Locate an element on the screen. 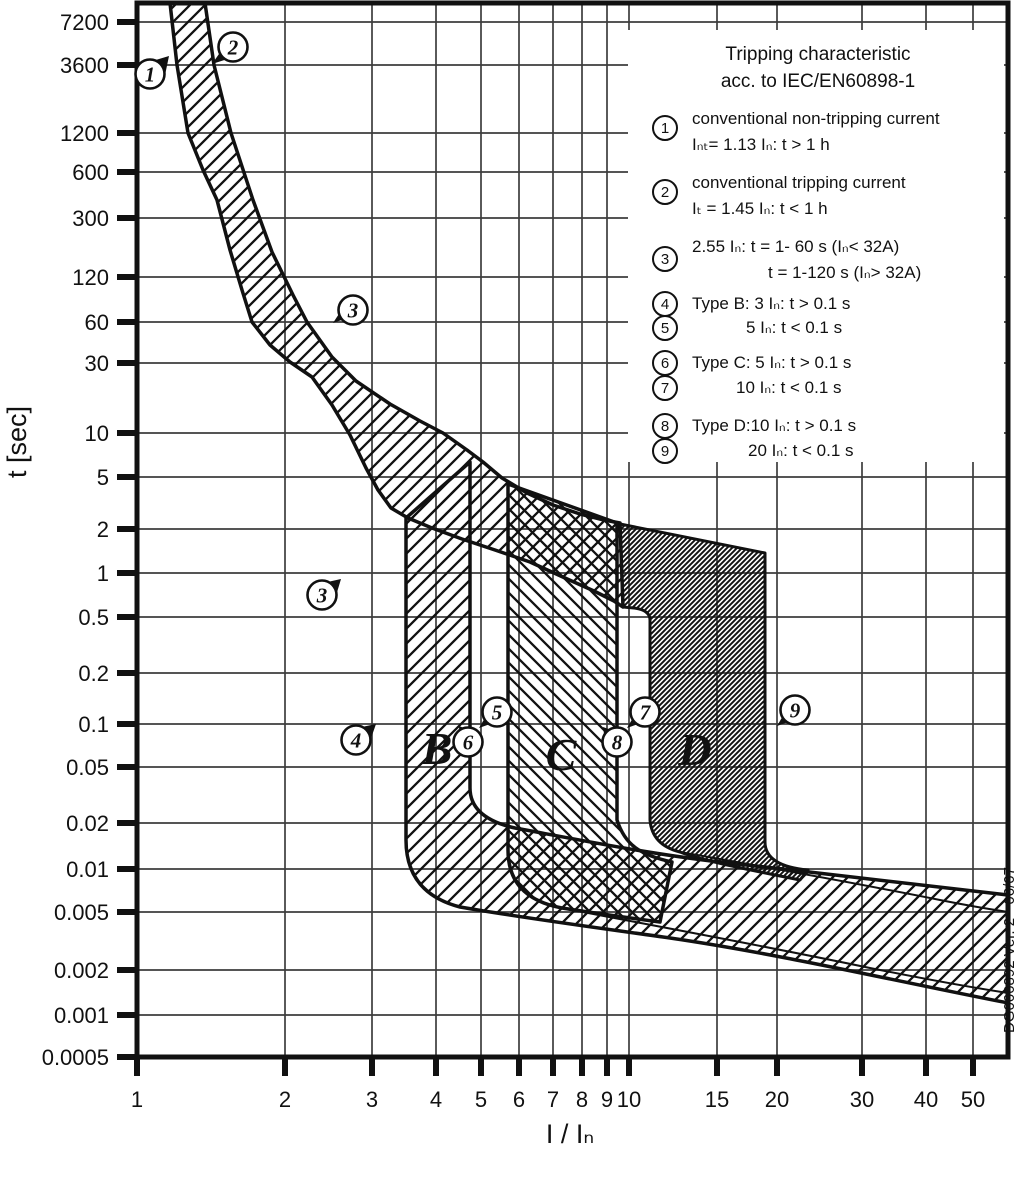 This screenshot has width=1024, height=1180. marker-number-1: 1 is located at coordinates (150, 75).